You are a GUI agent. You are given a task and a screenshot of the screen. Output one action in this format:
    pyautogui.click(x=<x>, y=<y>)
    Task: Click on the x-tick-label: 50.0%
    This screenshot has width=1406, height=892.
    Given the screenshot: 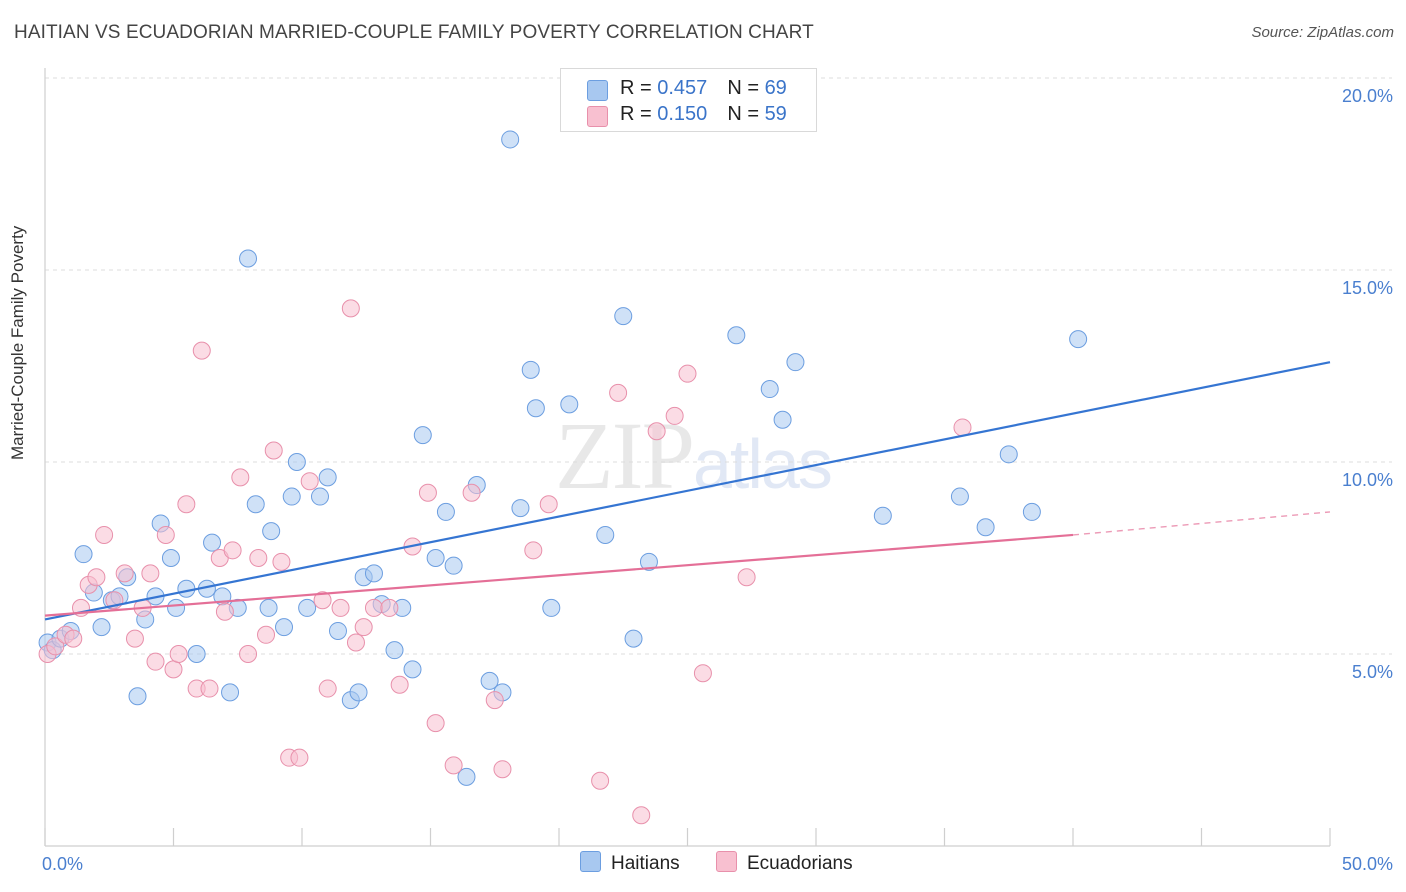 What is the action you would take?
    pyautogui.click(x=1367, y=864)
    